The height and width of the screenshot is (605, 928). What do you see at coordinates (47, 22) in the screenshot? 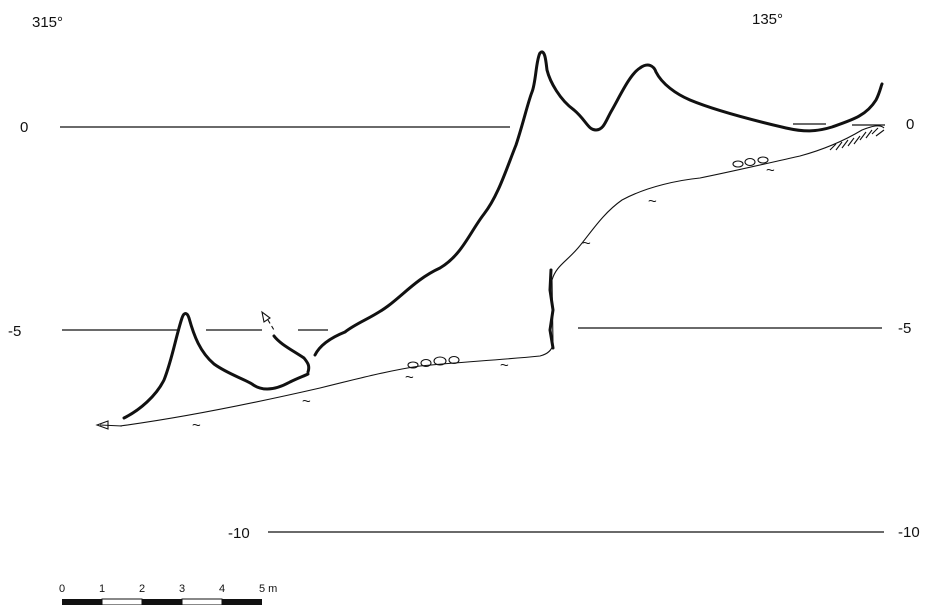
I see `bearing-left-label: 315°` at bounding box center [47, 22].